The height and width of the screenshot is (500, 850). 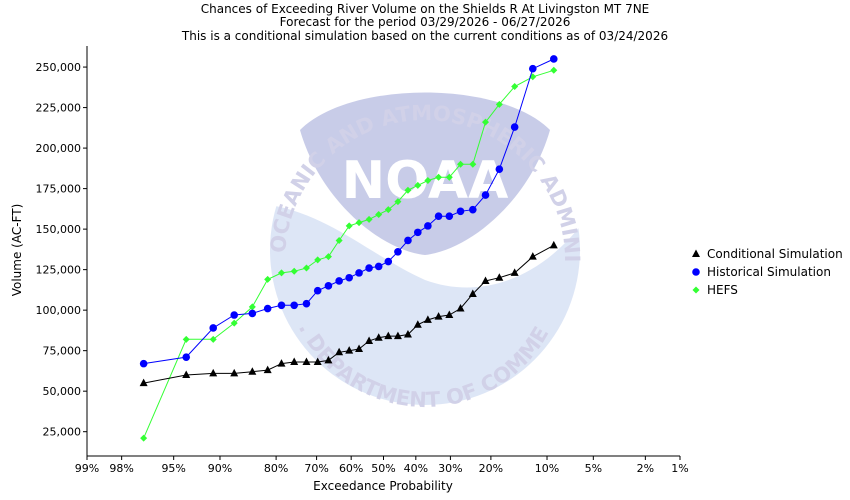 What do you see at coordinates (696, 253) in the screenshot?
I see `legend-marker-conditional-simulation` at bounding box center [696, 253].